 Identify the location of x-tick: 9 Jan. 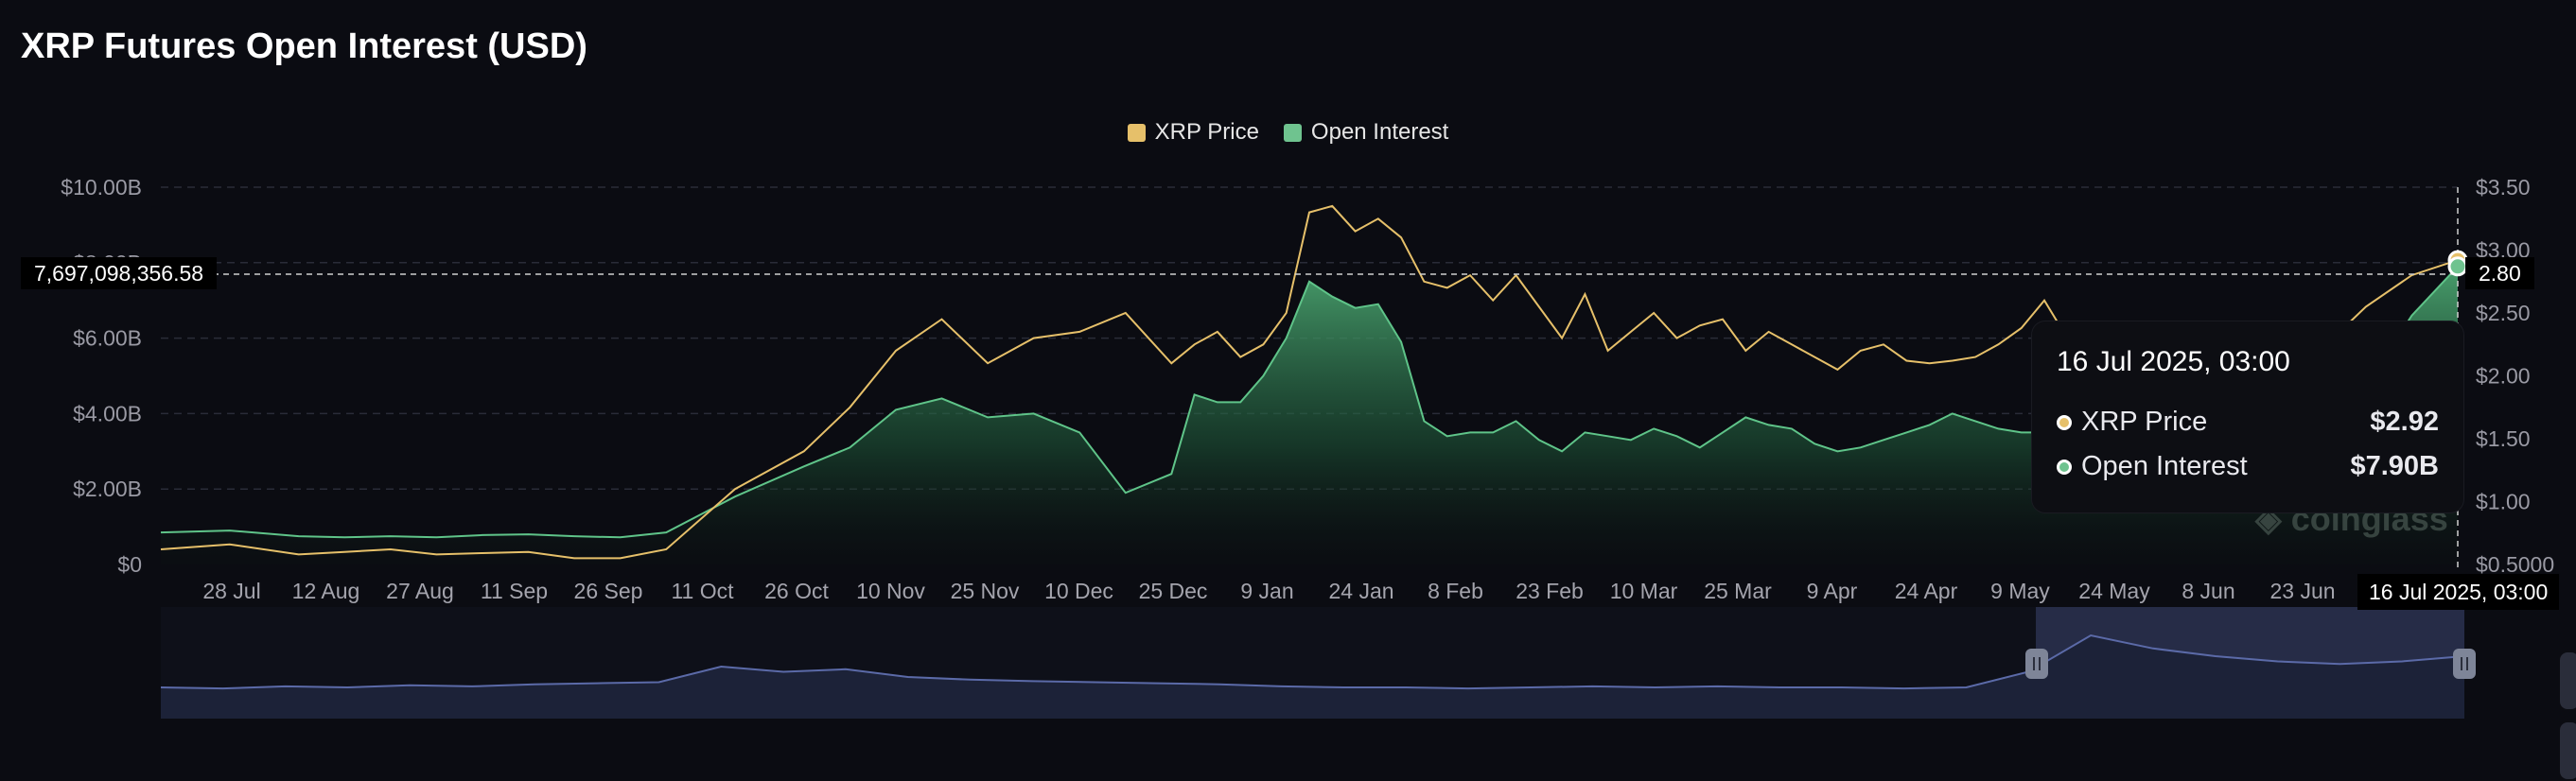
(1266, 591).